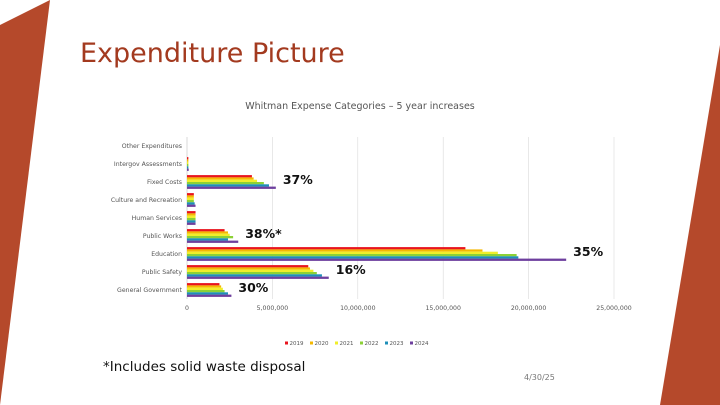  What do you see at coordinates (528, 308) in the screenshot?
I see `x-tick-label: 20,000,000` at bounding box center [528, 308].